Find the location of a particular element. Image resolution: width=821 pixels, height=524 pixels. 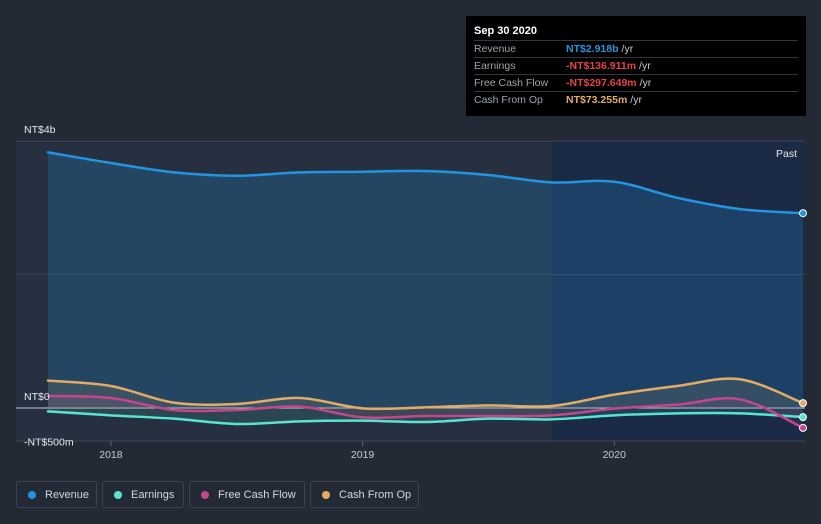

tooltip-row-free-cash-flow: Free Cash Flow -NT$297.649m /yr is located at coordinates (636, 82).